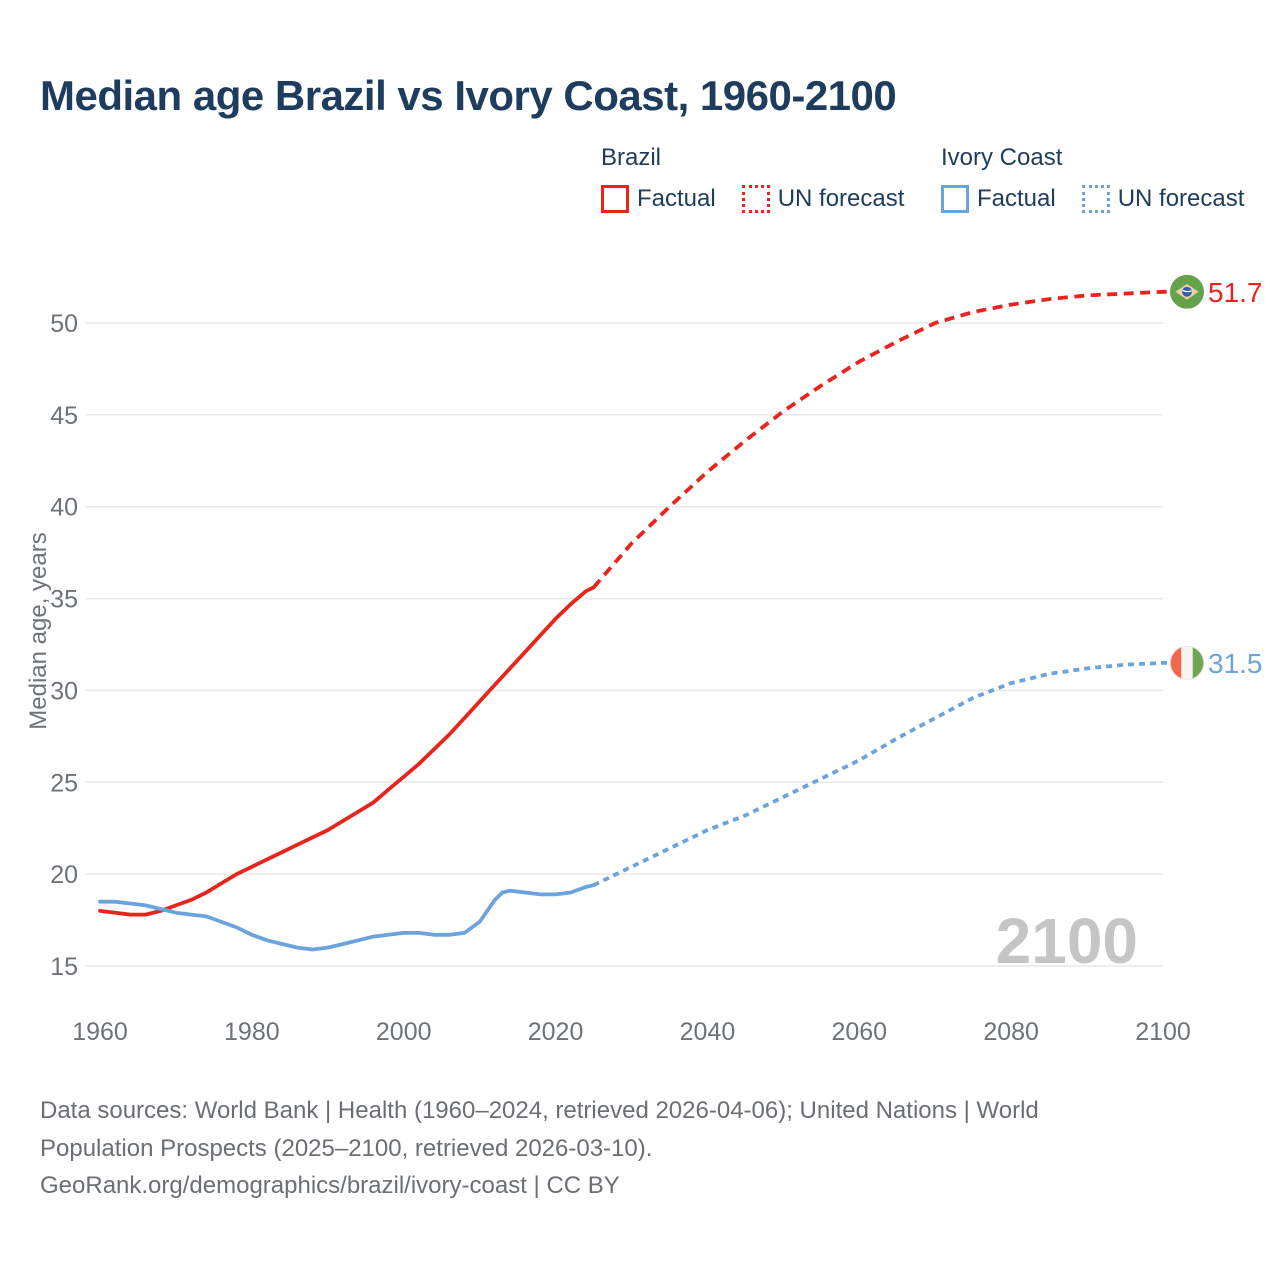  What do you see at coordinates (881, 439) in the screenshot?
I see `series-line-brazil-un-forecast` at bounding box center [881, 439].